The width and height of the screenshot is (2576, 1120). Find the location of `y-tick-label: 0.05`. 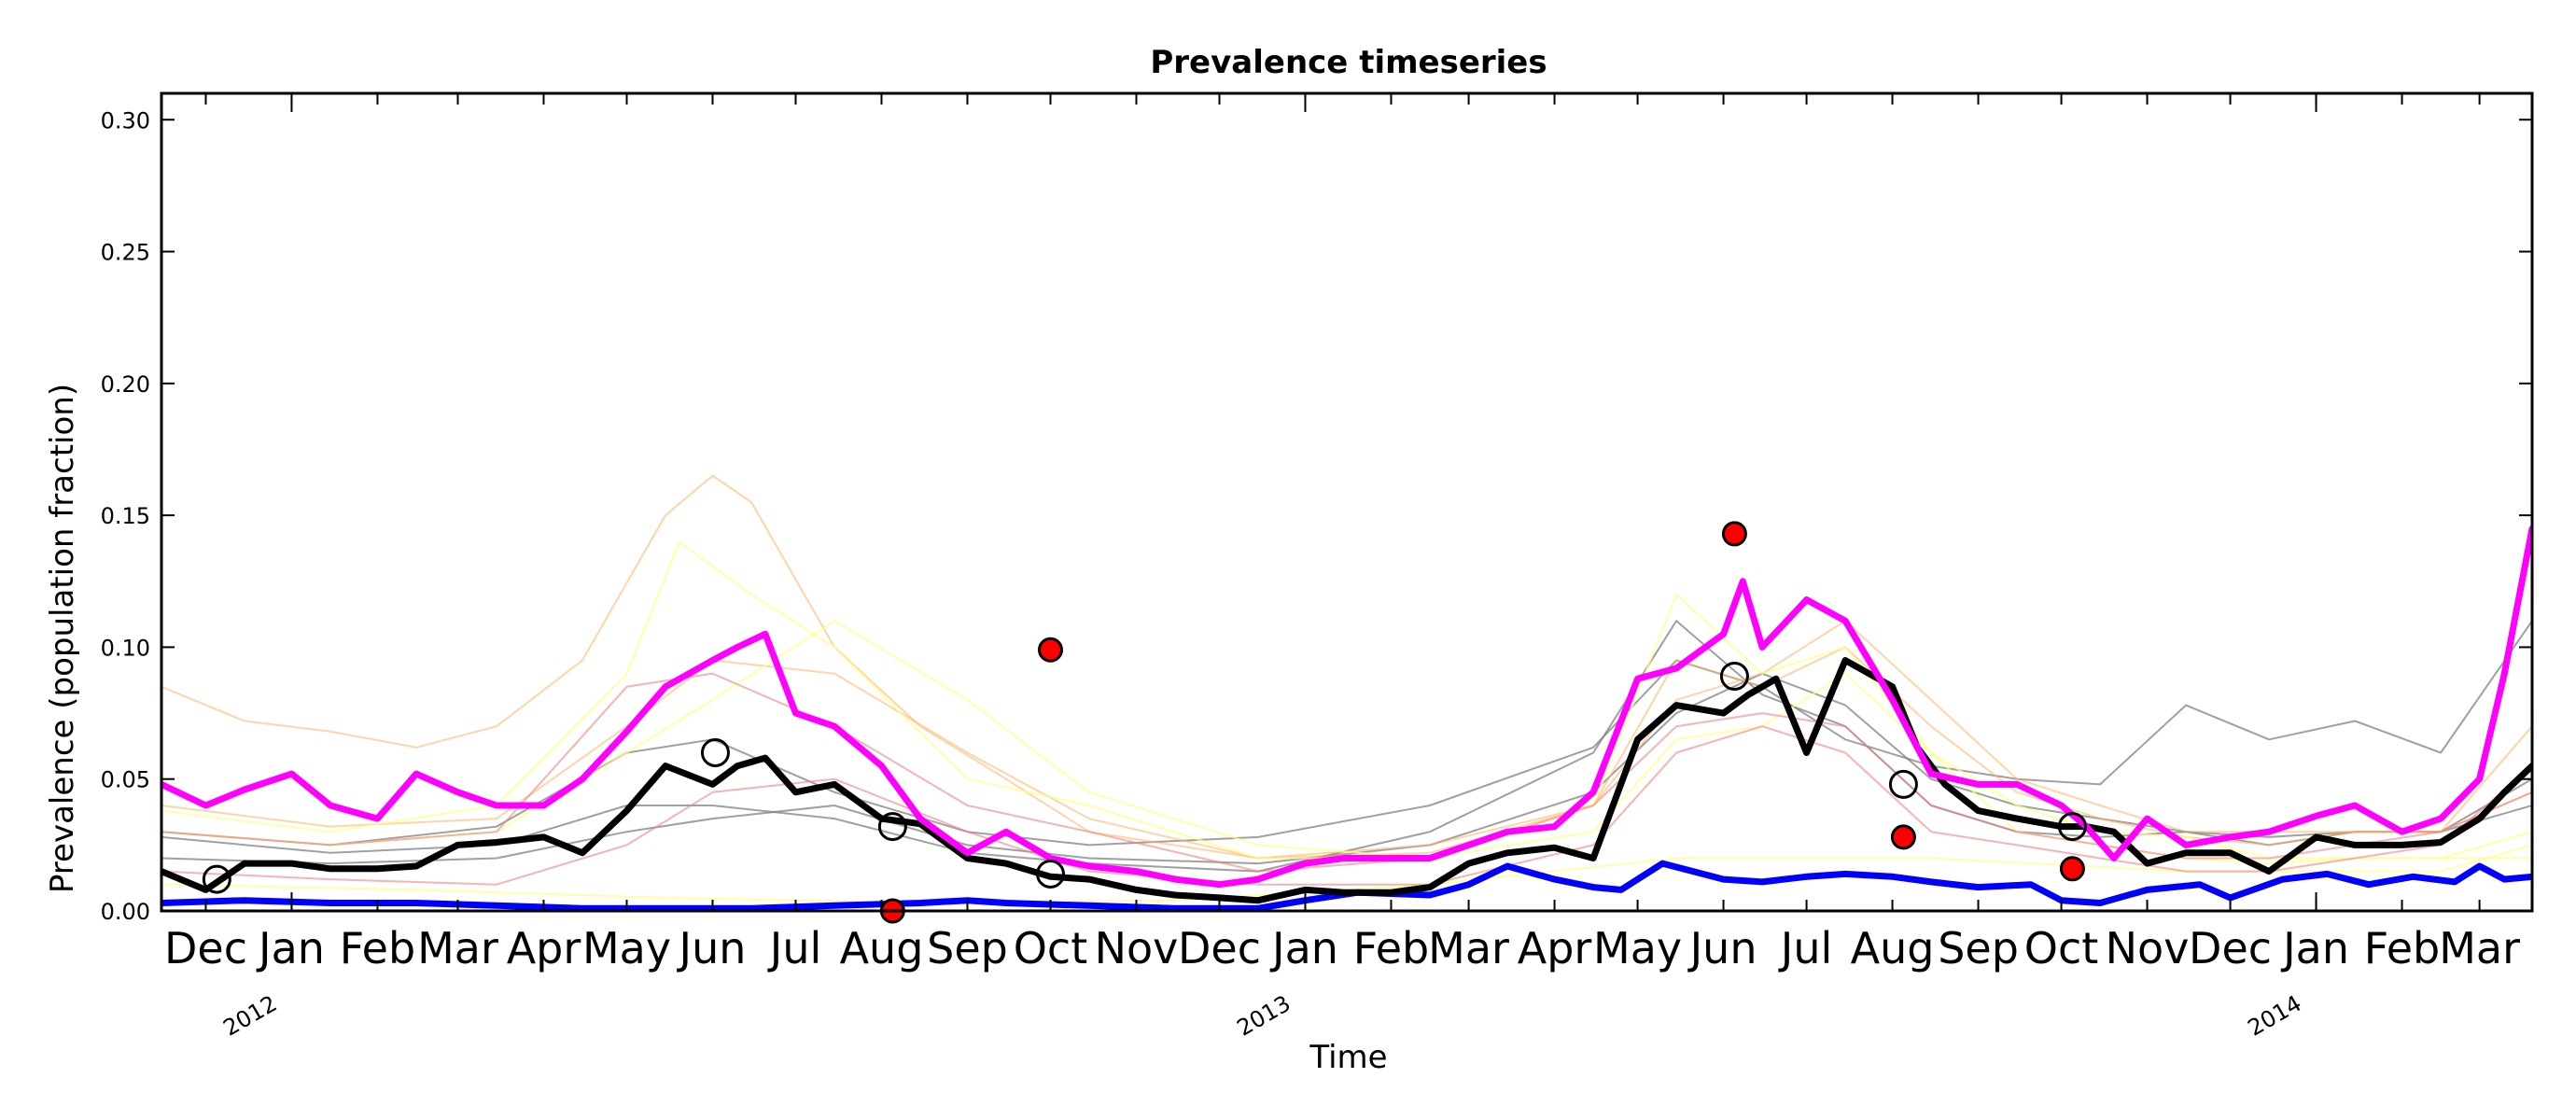

y-tick-label: 0.05 is located at coordinates (126, 780).